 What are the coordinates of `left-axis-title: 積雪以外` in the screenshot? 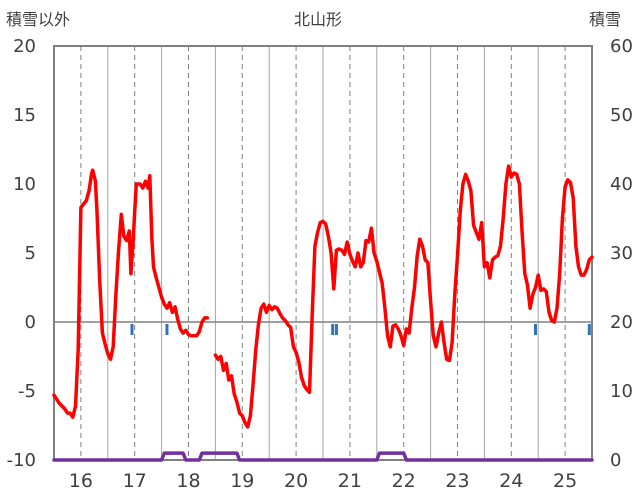 It's located at (38, 19).